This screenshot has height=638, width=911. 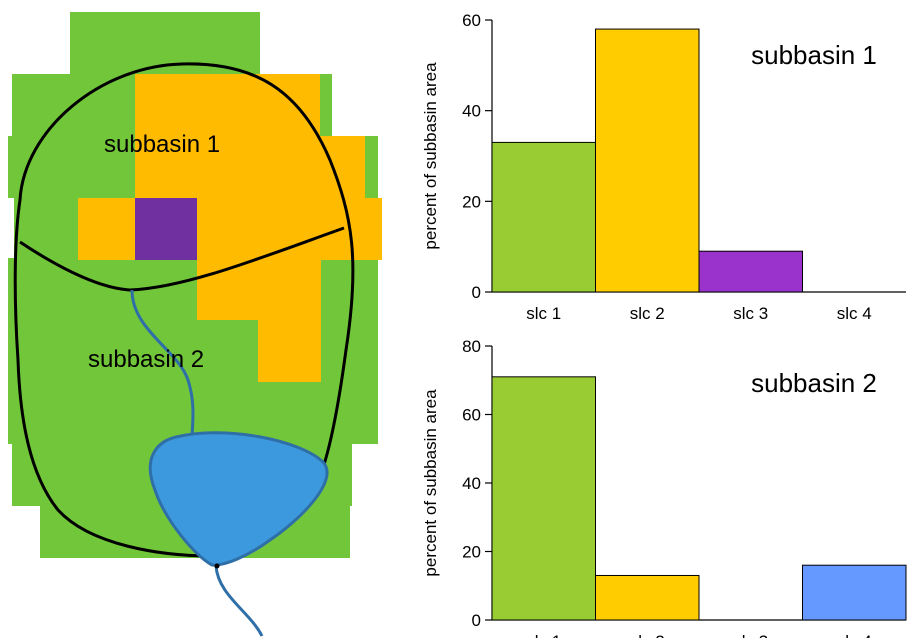 I want to click on chart1-bar-slc1, so click(x=543, y=217).